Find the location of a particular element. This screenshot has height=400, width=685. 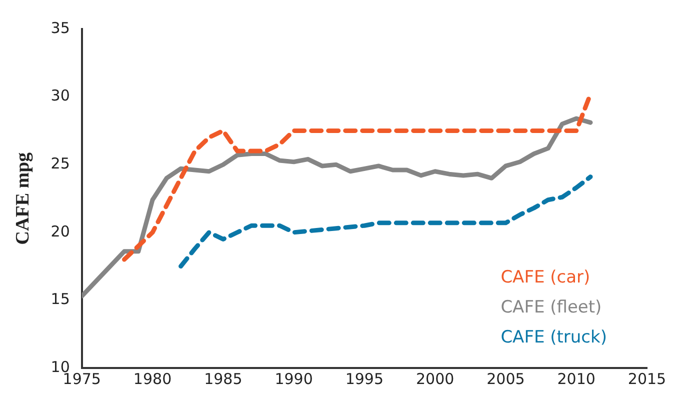

x-tick-label: 2000 is located at coordinates (435, 379).